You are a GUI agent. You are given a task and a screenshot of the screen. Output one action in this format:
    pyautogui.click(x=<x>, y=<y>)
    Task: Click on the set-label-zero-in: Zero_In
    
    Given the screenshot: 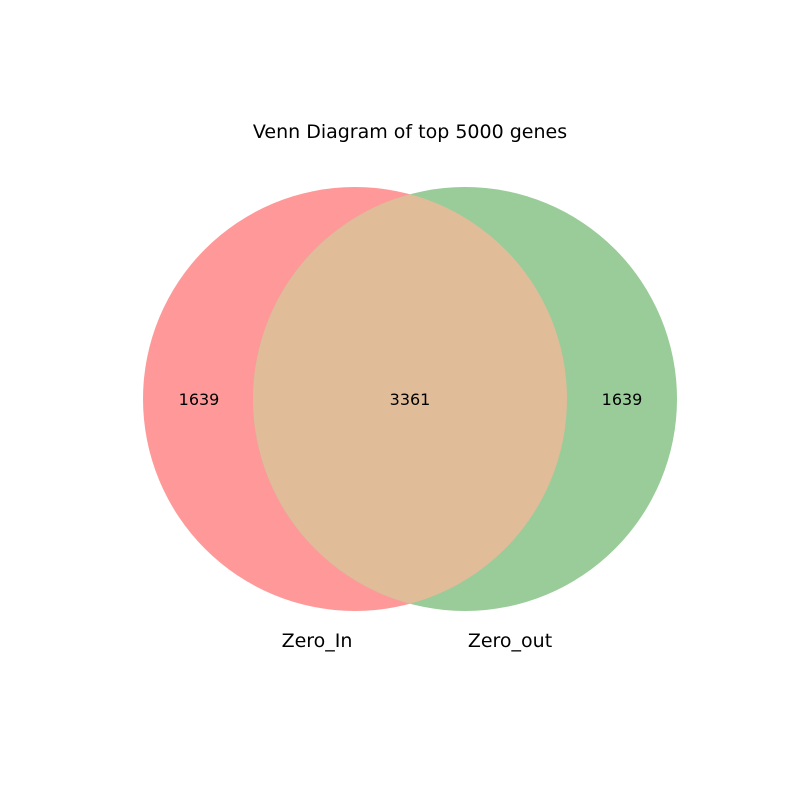 What is the action you would take?
    pyautogui.click(x=317, y=641)
    